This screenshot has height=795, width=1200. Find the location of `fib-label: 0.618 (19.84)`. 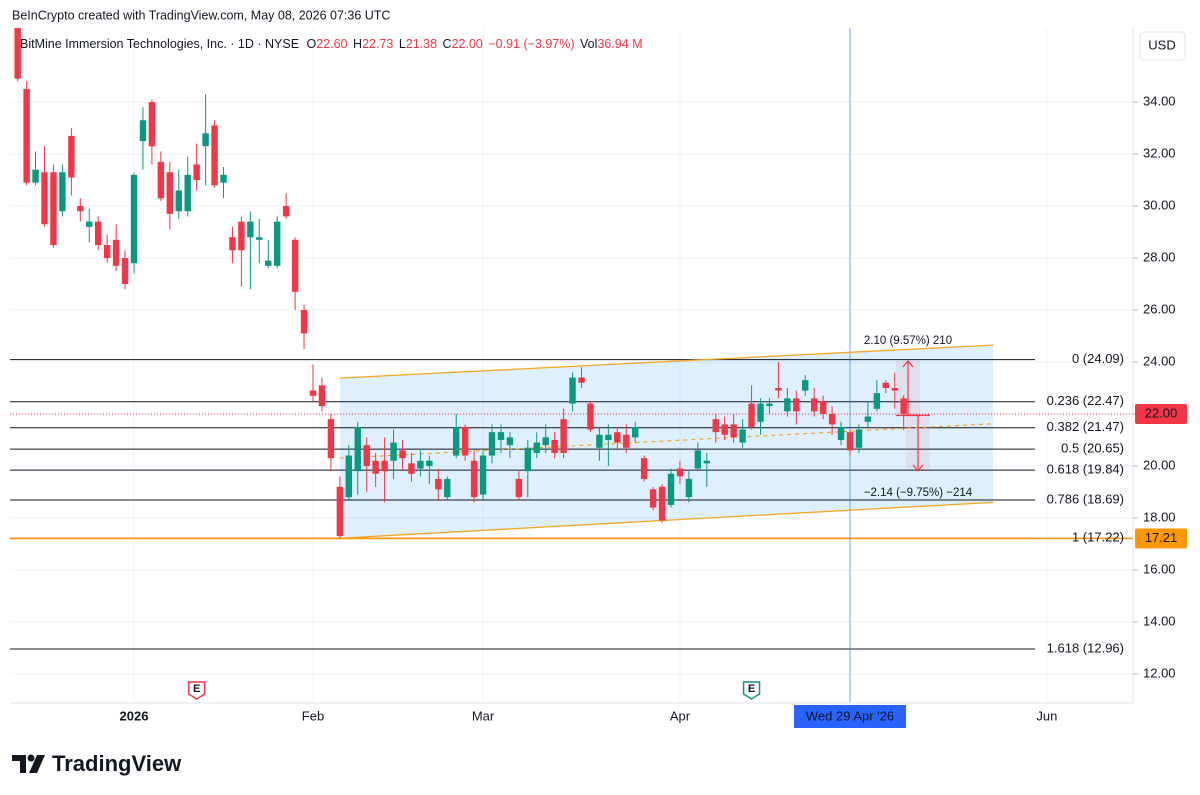

fib-label: 0.618 (19.84) is located at coordinates (1085, 469).